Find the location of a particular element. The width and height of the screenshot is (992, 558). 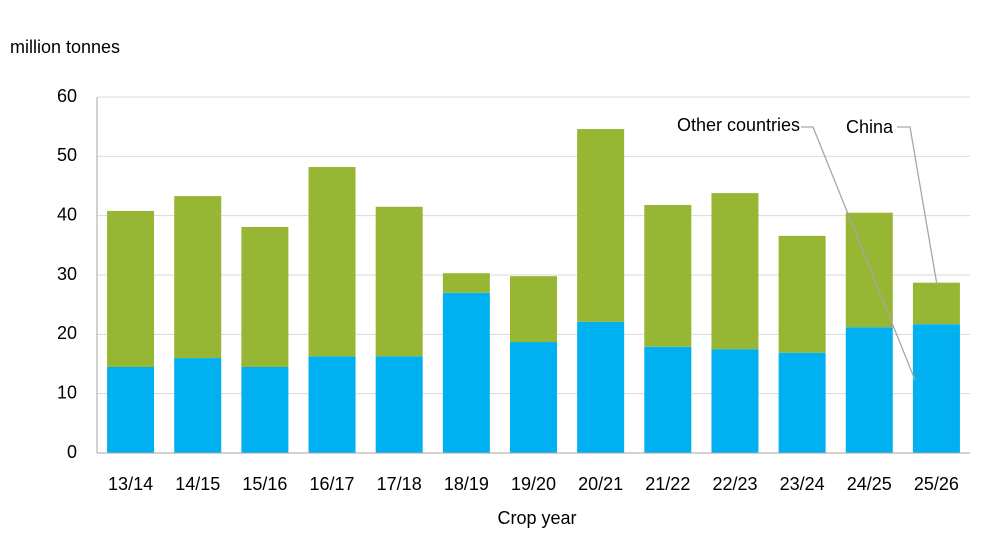

y-tick-label: 30 is located at coordinates (67, 274).